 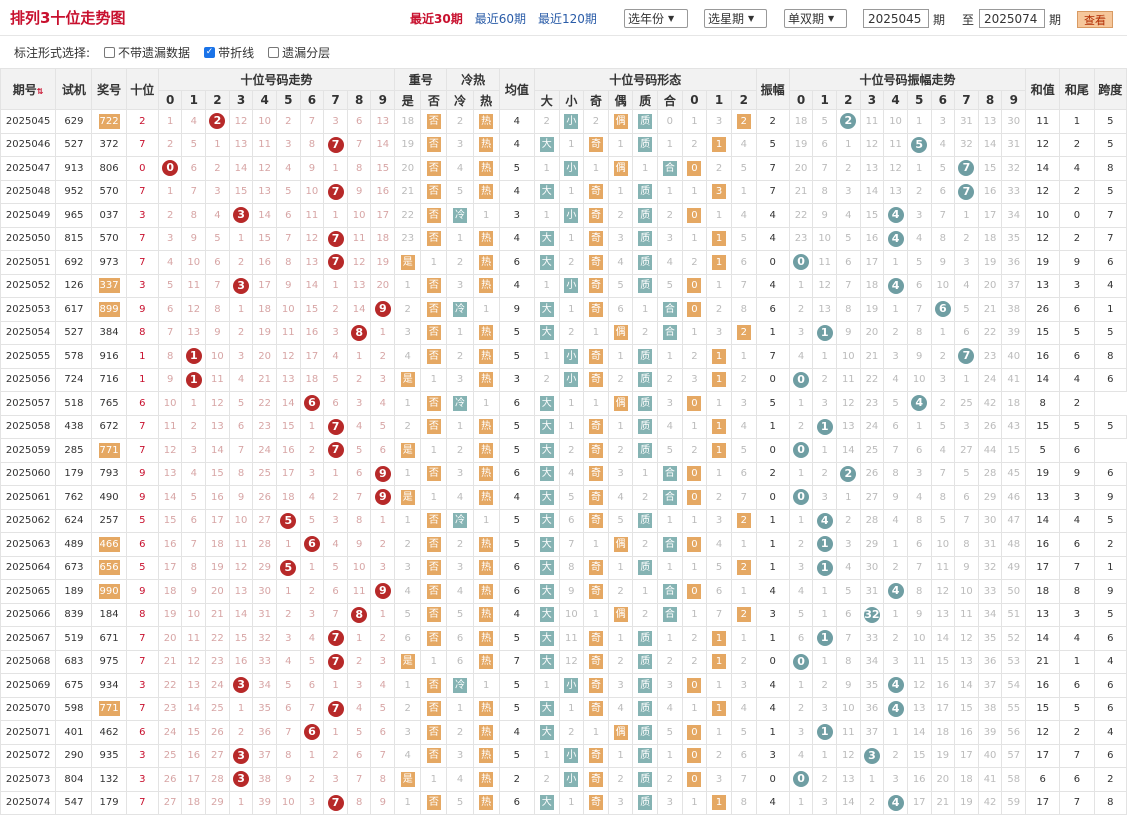 What do you see at coordinates (1043, 309) in the screenshot?
I see `value: 26` at bounding box center [1043, 309].